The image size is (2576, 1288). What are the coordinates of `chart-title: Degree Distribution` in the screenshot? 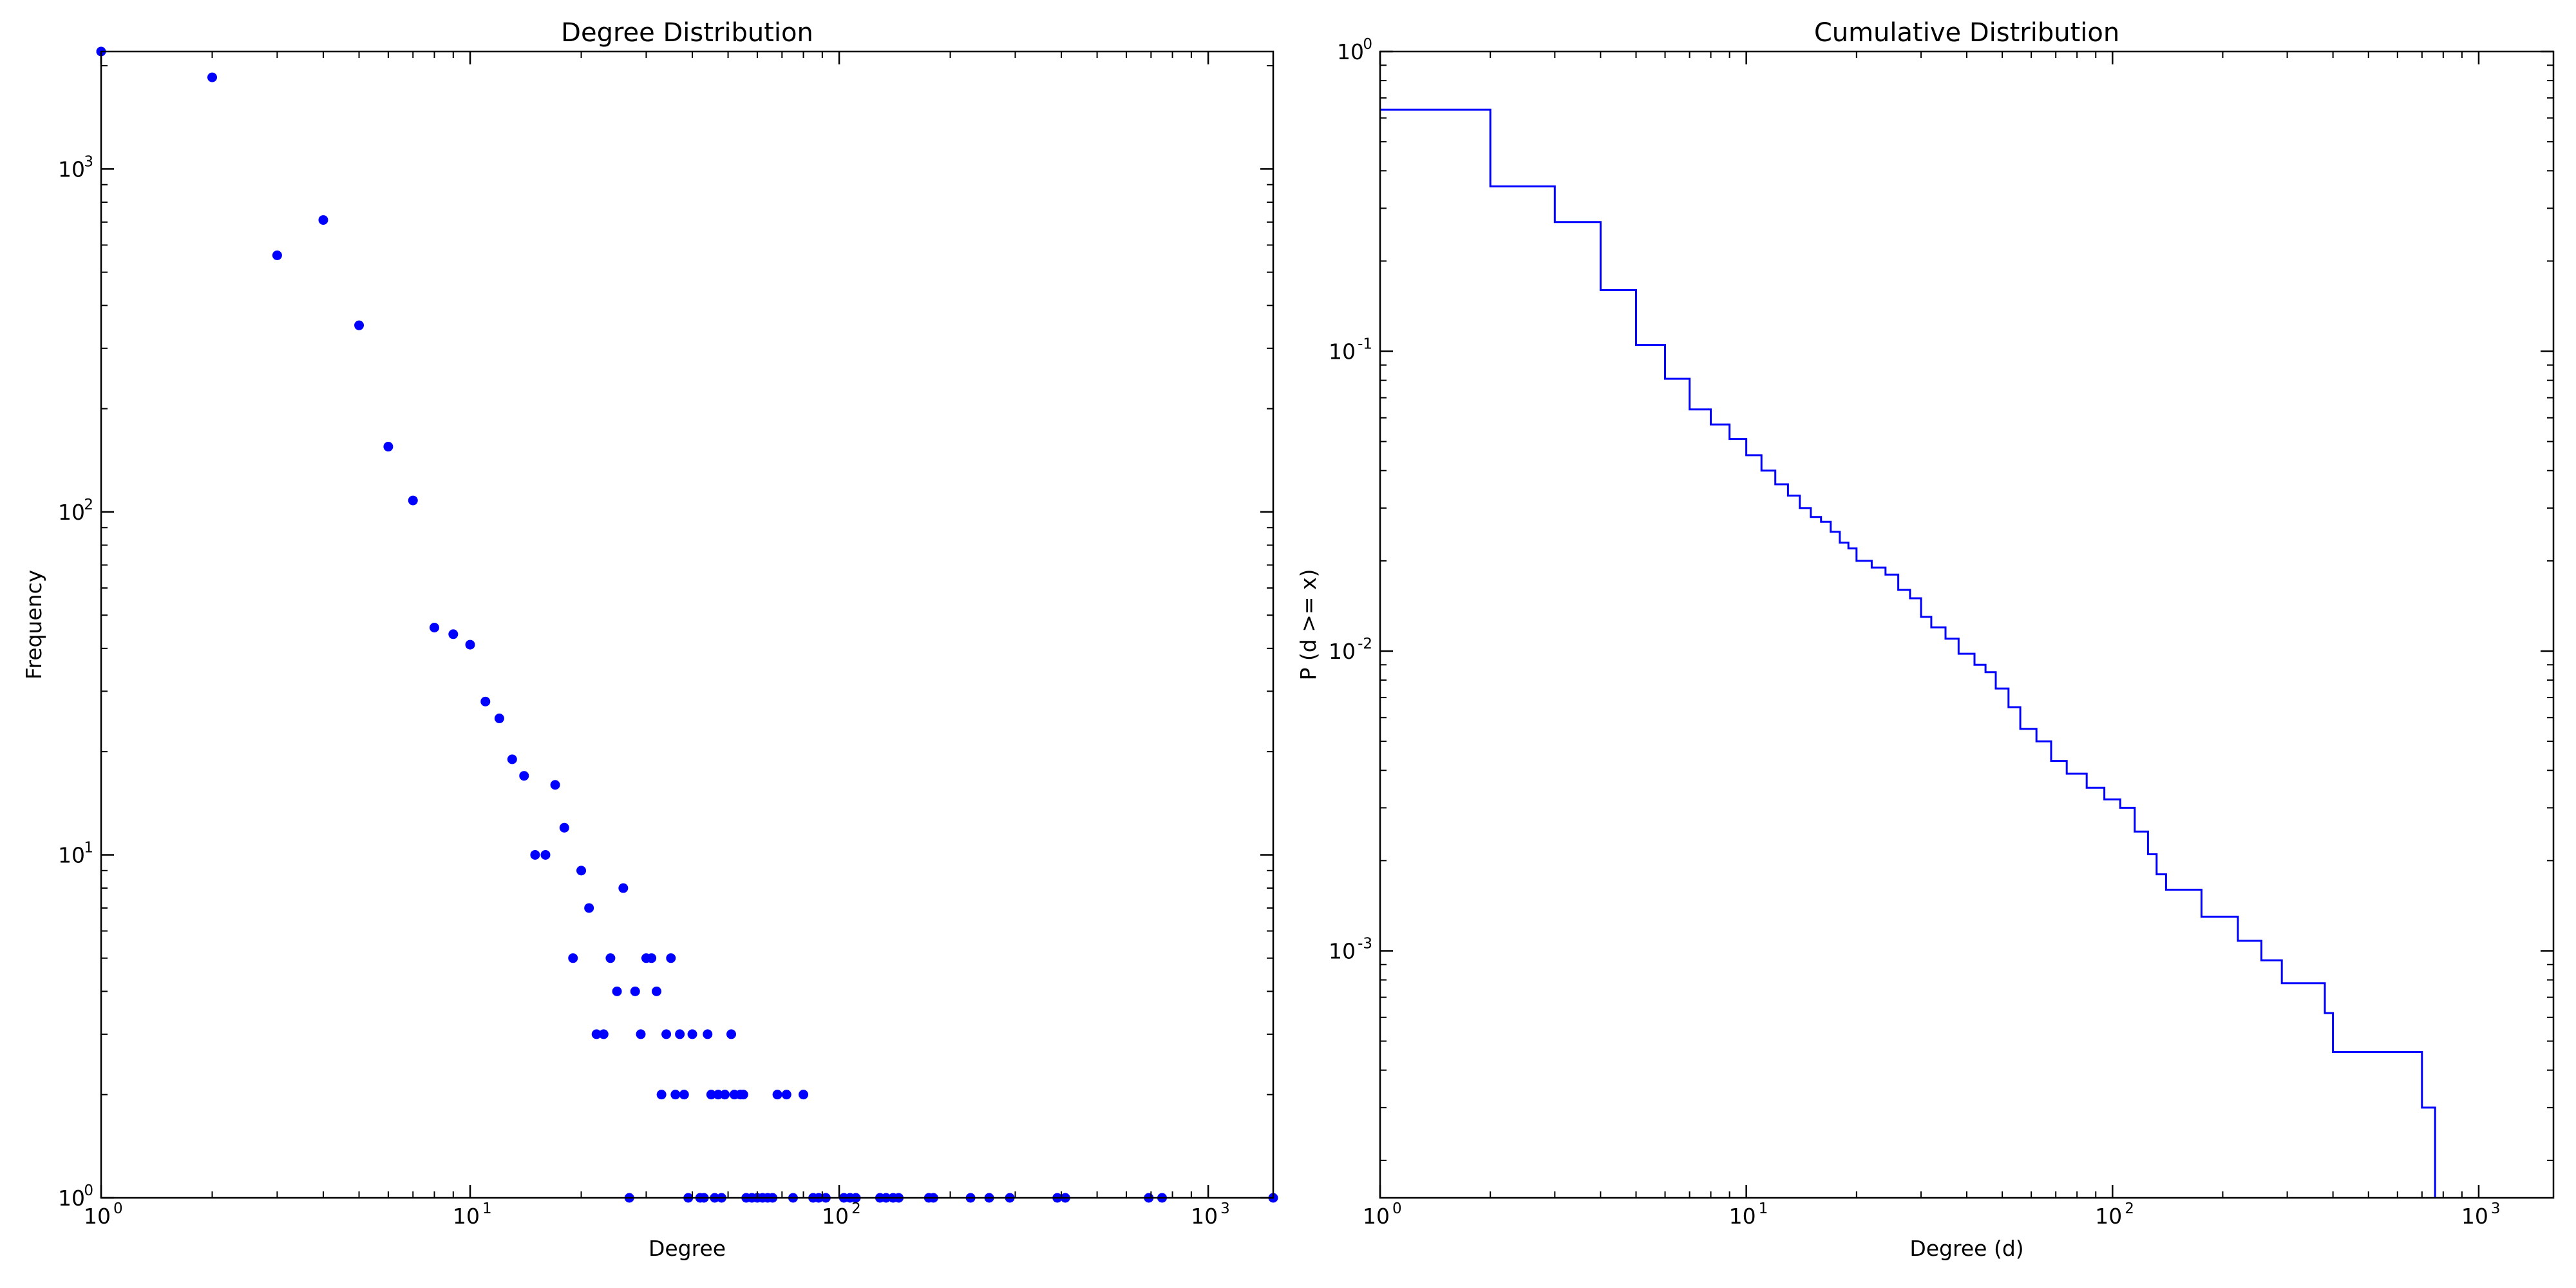 It's located at (687, 33).